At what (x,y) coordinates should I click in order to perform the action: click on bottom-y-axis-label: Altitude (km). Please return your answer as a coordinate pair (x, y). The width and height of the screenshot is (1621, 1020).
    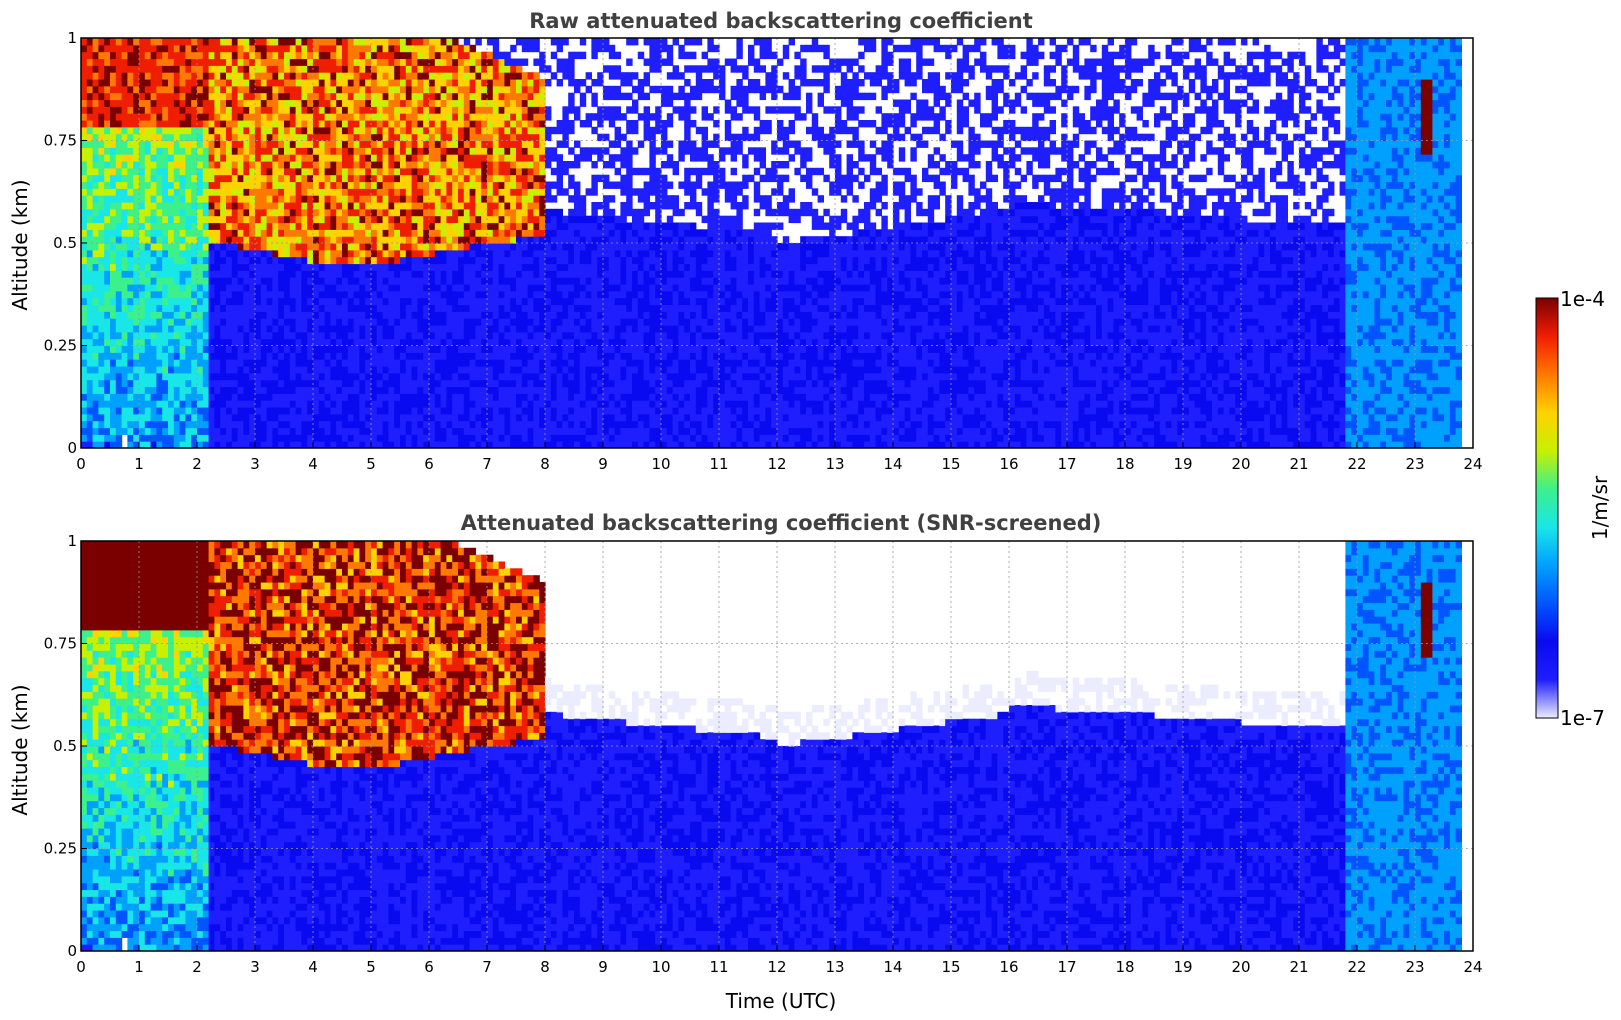
    Looking at the image, I should click on (20, 749).